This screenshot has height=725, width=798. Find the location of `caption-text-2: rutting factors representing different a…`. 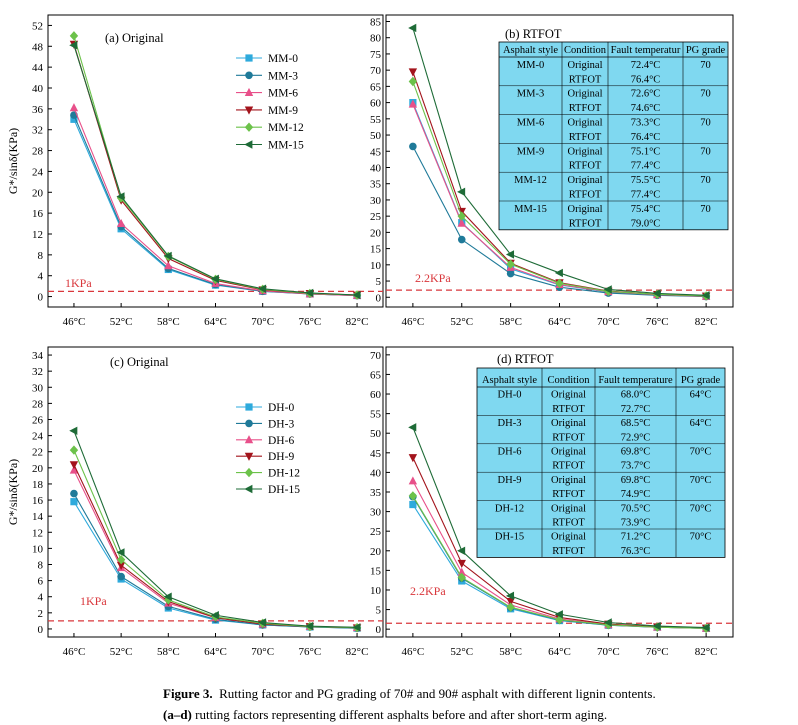

caption-text-2: rutting factors representing different a… is located at coordinates (401, 714).